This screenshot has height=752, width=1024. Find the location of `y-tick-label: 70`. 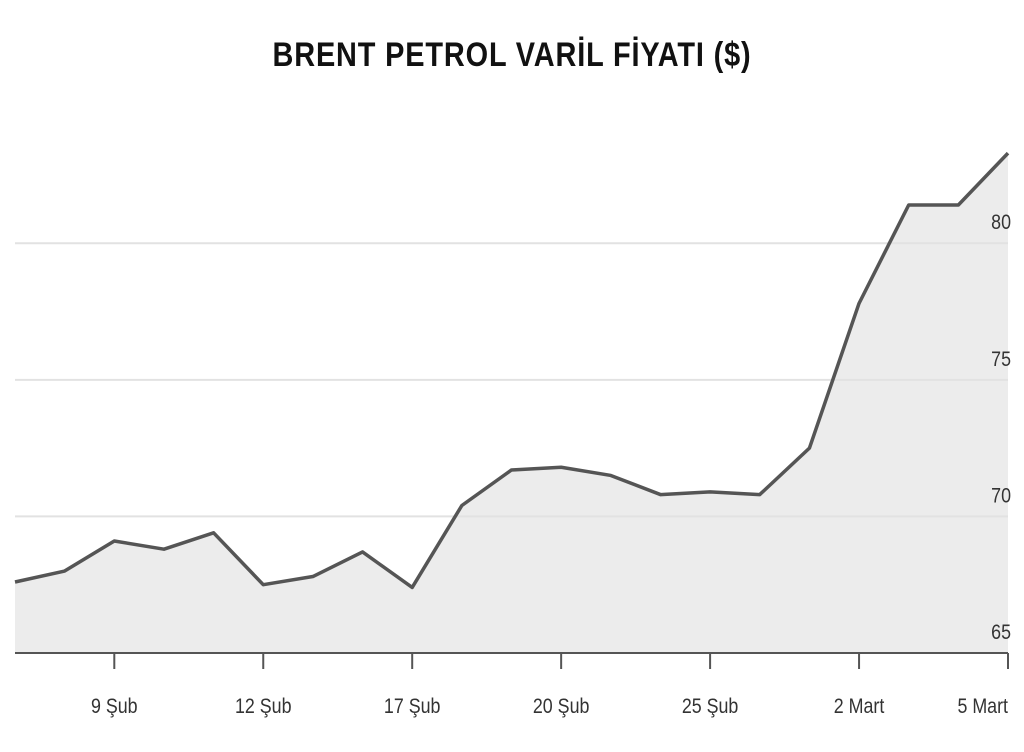

y-tick-label: 70 is located at coordinates (1001, 496).